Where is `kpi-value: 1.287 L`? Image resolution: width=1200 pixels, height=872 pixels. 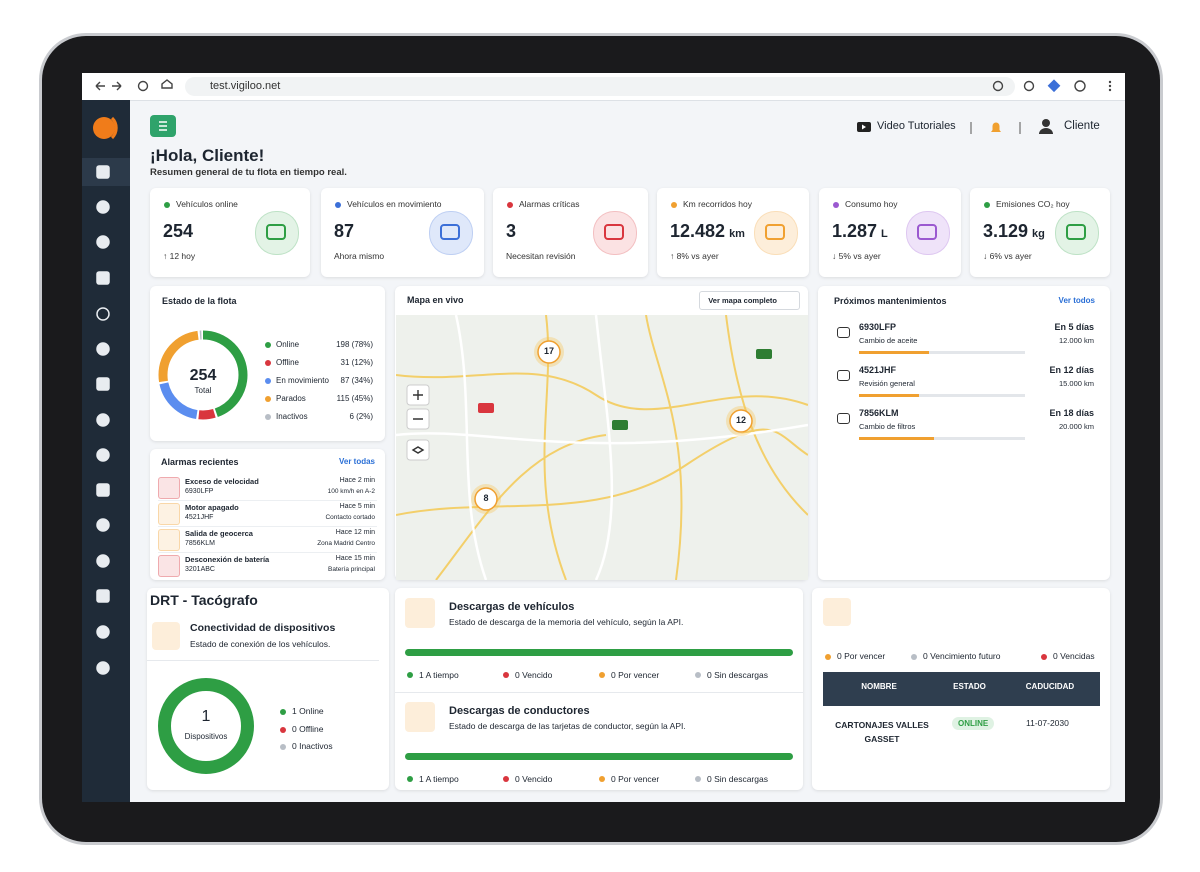 kpi-value: 1.287 L is located at coordinates (860, 231).